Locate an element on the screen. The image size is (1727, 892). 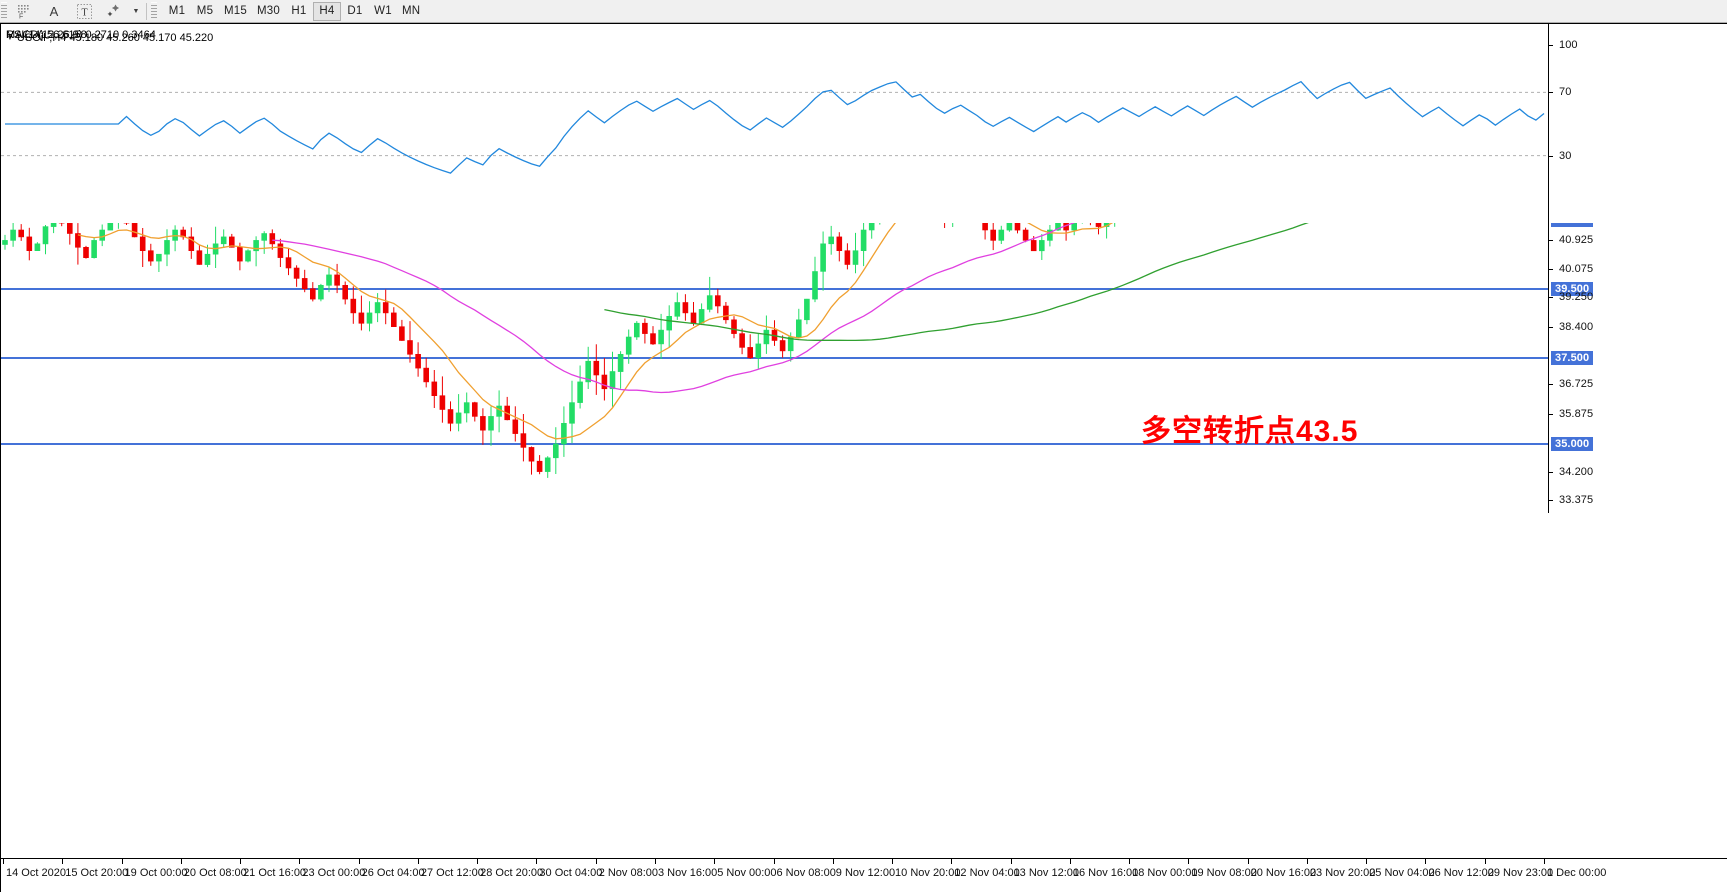
svg-text: T is located at coordinates (84, 12).